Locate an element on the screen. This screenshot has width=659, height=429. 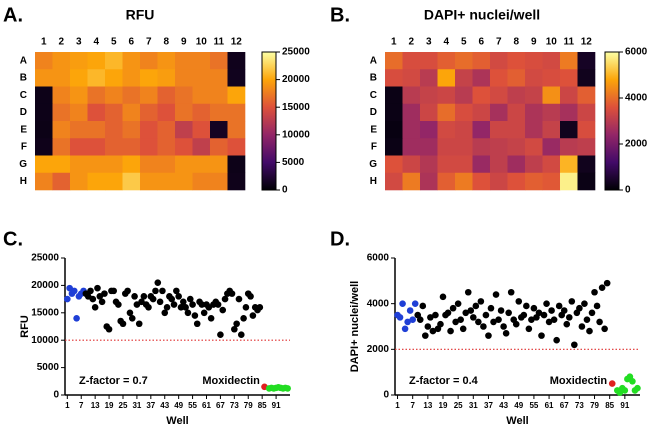
x-tick-label: 13 is located at coordinates (95, 405).